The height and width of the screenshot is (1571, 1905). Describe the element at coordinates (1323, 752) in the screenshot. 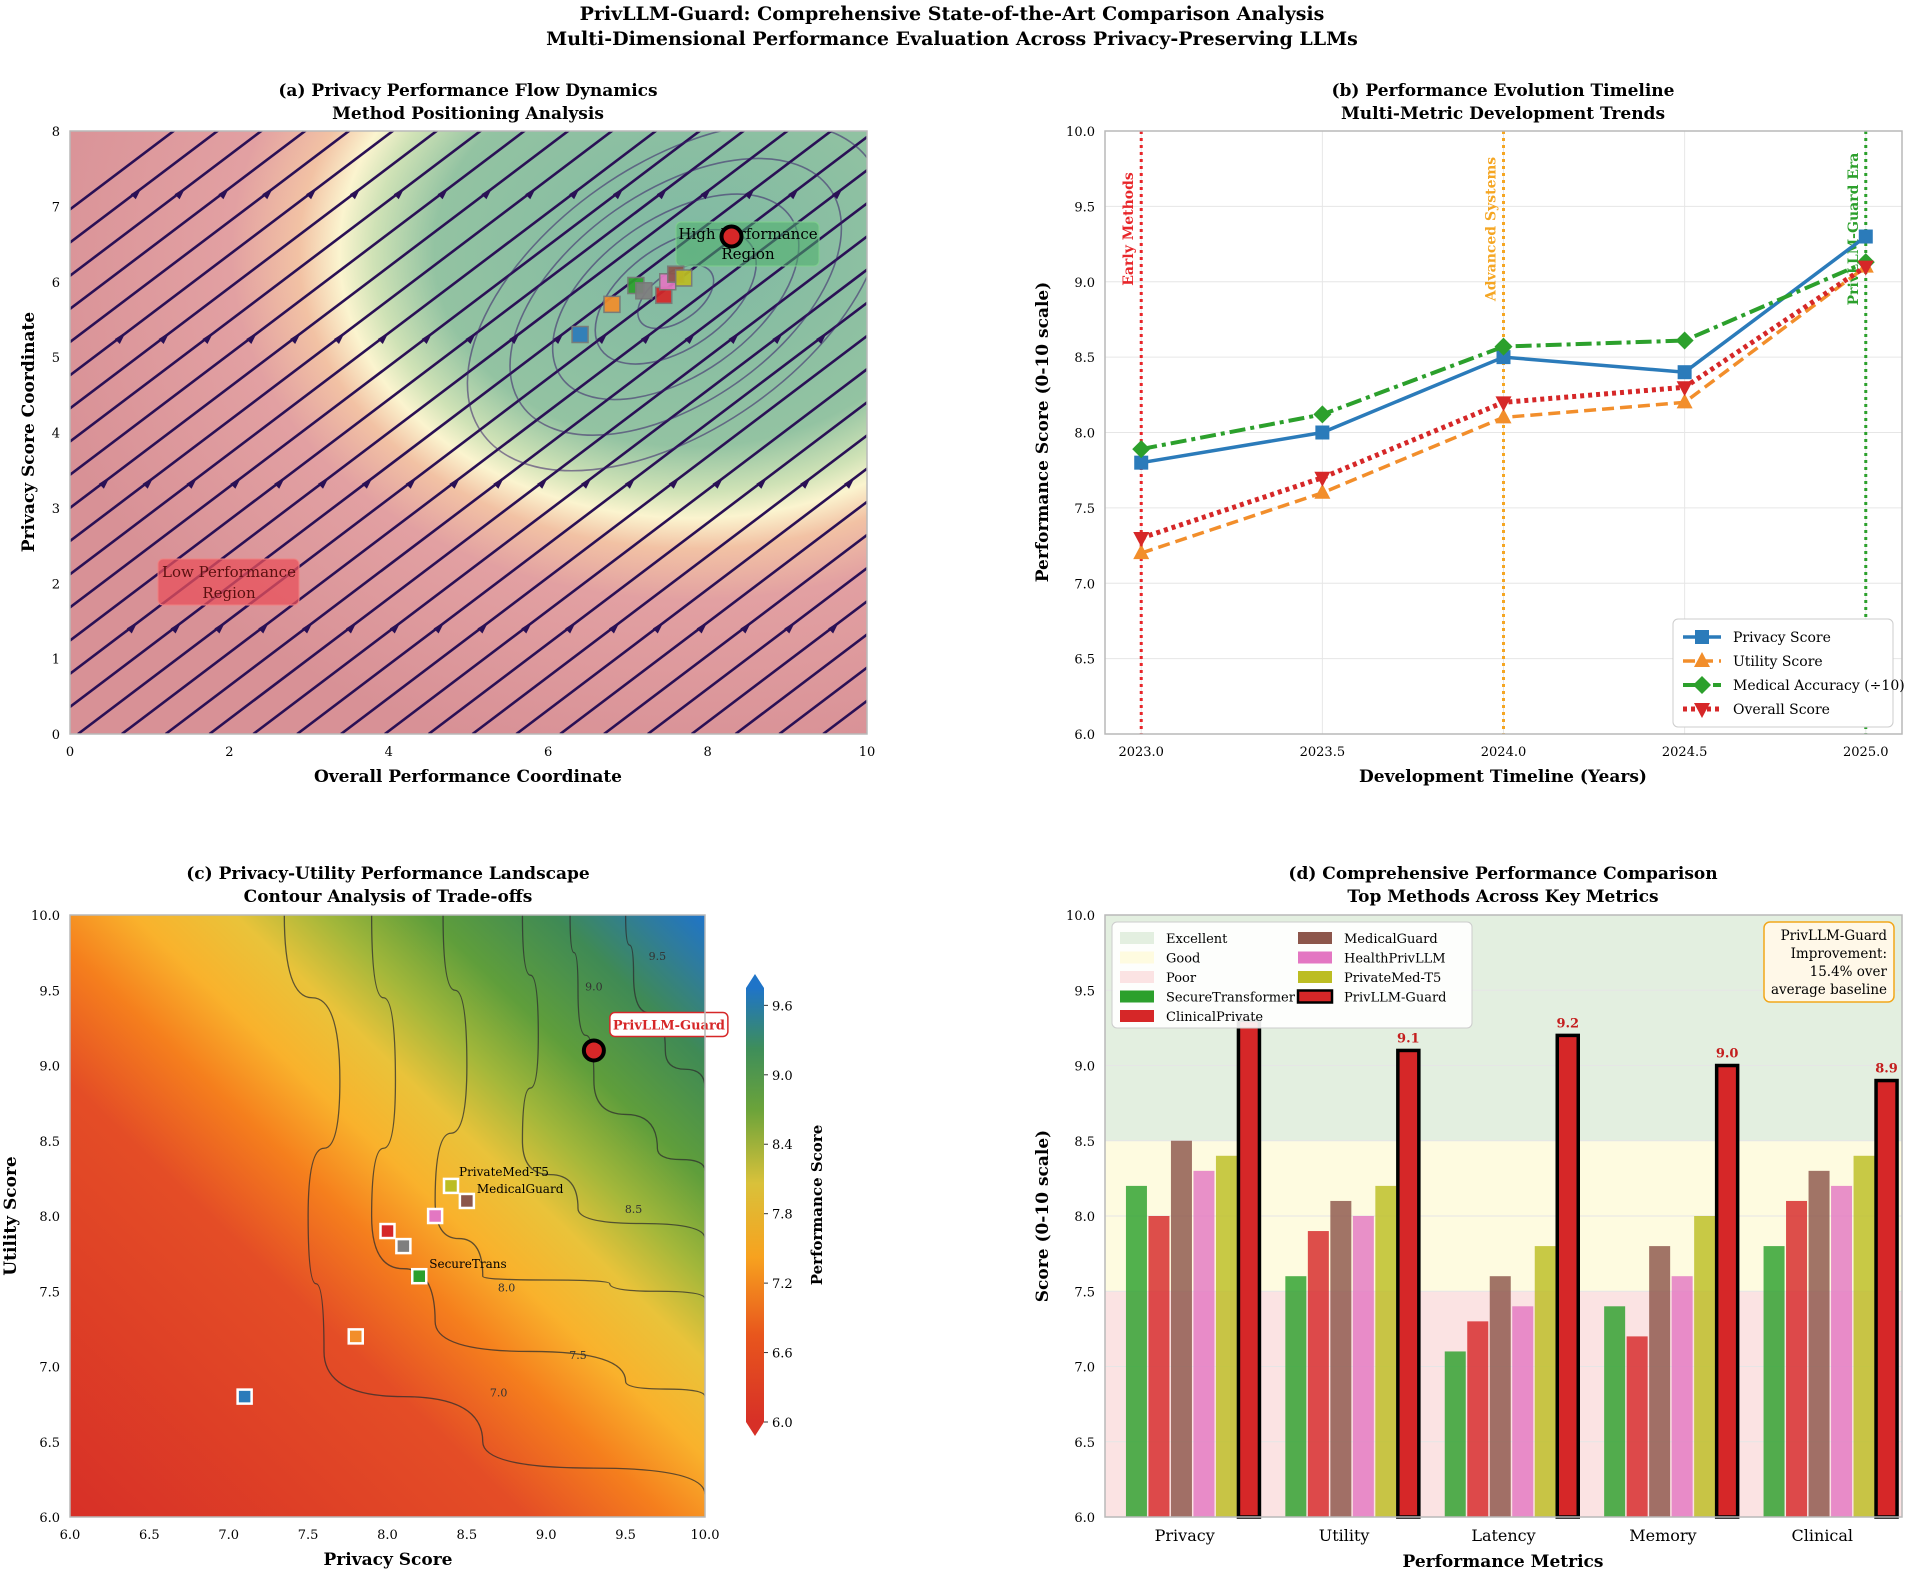

I see `x-tick-label: 2023.5` at that location.